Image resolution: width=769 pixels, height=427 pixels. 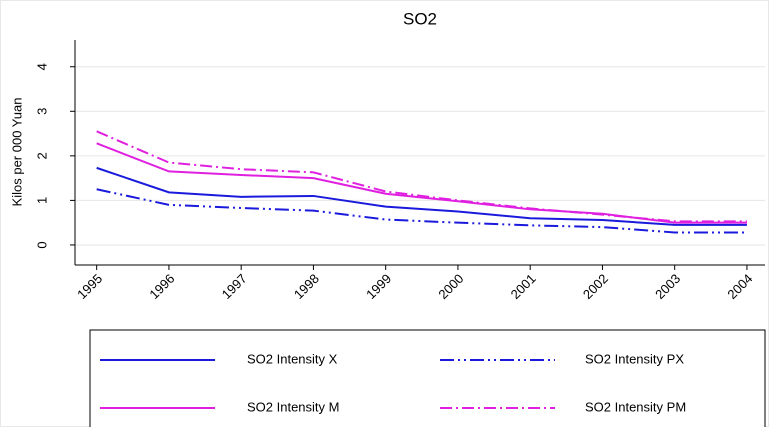 I want to click on legend-label: SO2 Intensity M, so click(x=293, y=406).